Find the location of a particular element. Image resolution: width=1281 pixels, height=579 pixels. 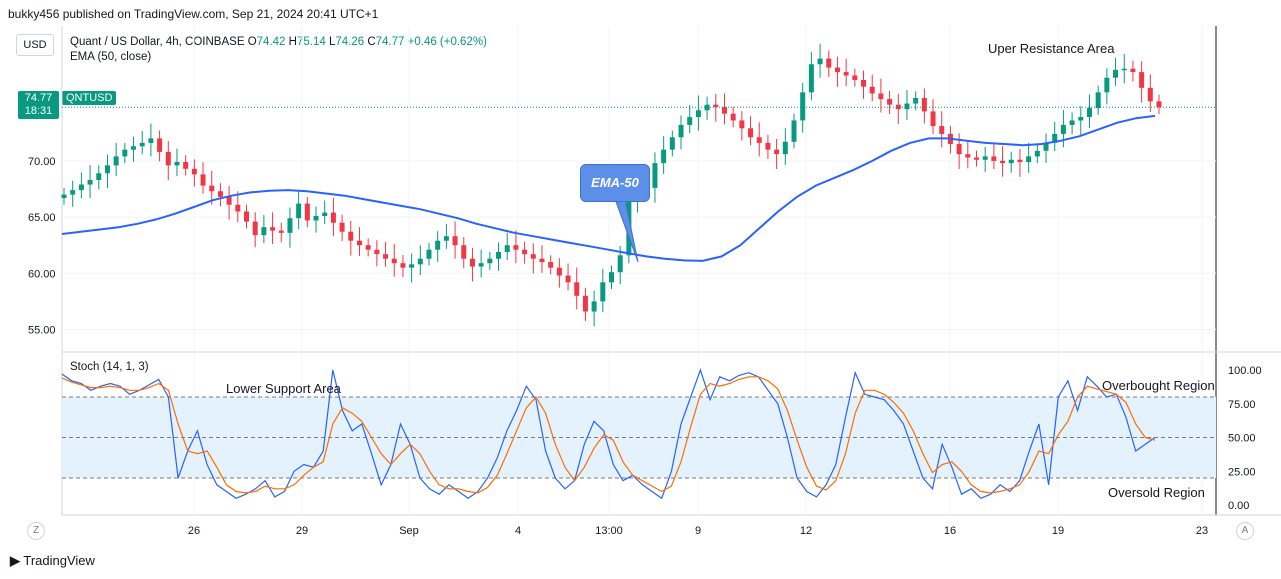

legend-close: 74.77 is located at coordinates (390, 42).